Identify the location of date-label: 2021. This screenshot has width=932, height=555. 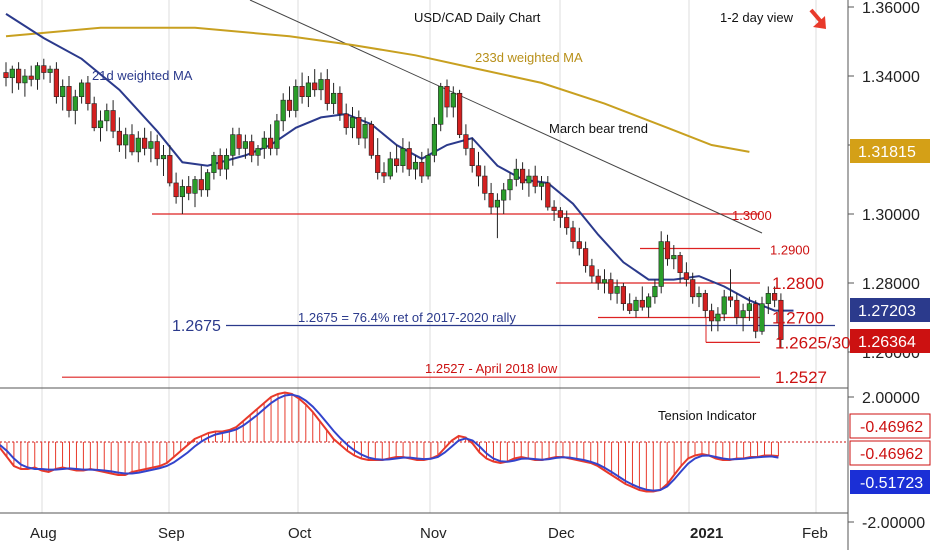
(706, 533).